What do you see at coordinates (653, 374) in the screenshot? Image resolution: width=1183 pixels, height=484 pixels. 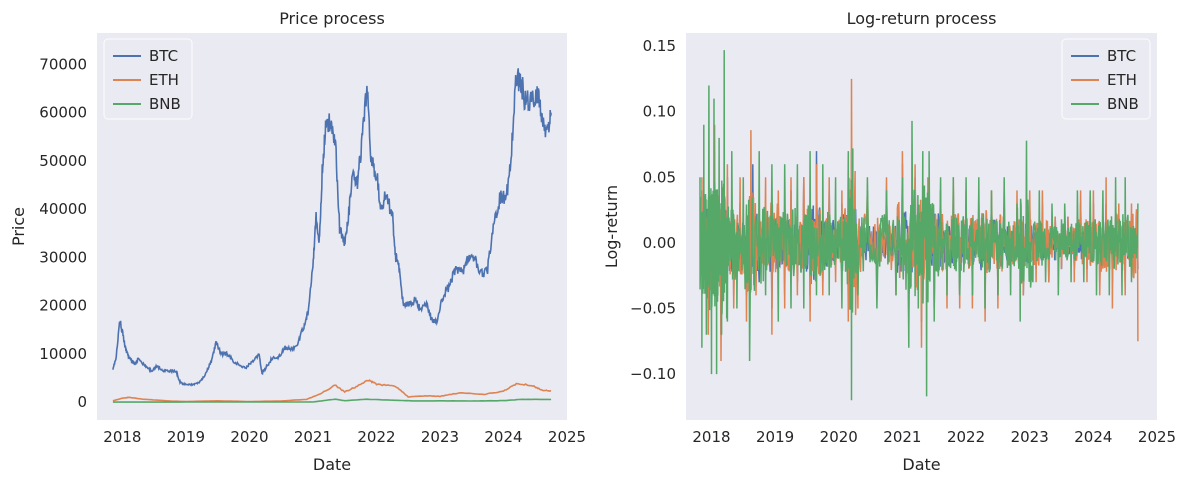 I see `y-tick-label: −0.10` at bounding box center [653, 374].